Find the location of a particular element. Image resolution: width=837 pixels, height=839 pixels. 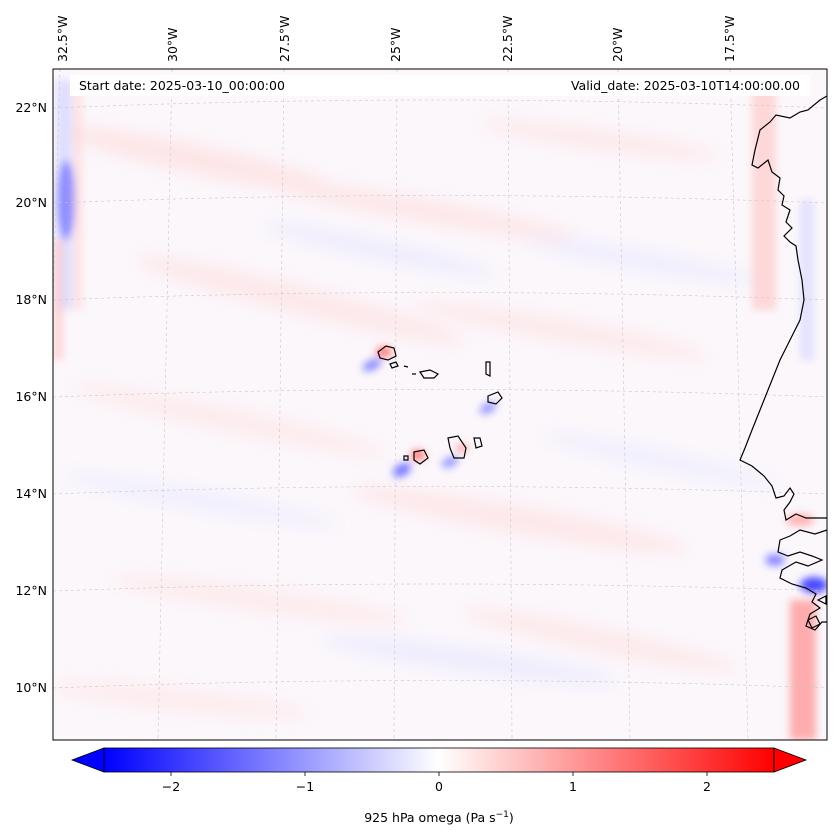

colorbar-extend-high is located at coordinates (790, 760).